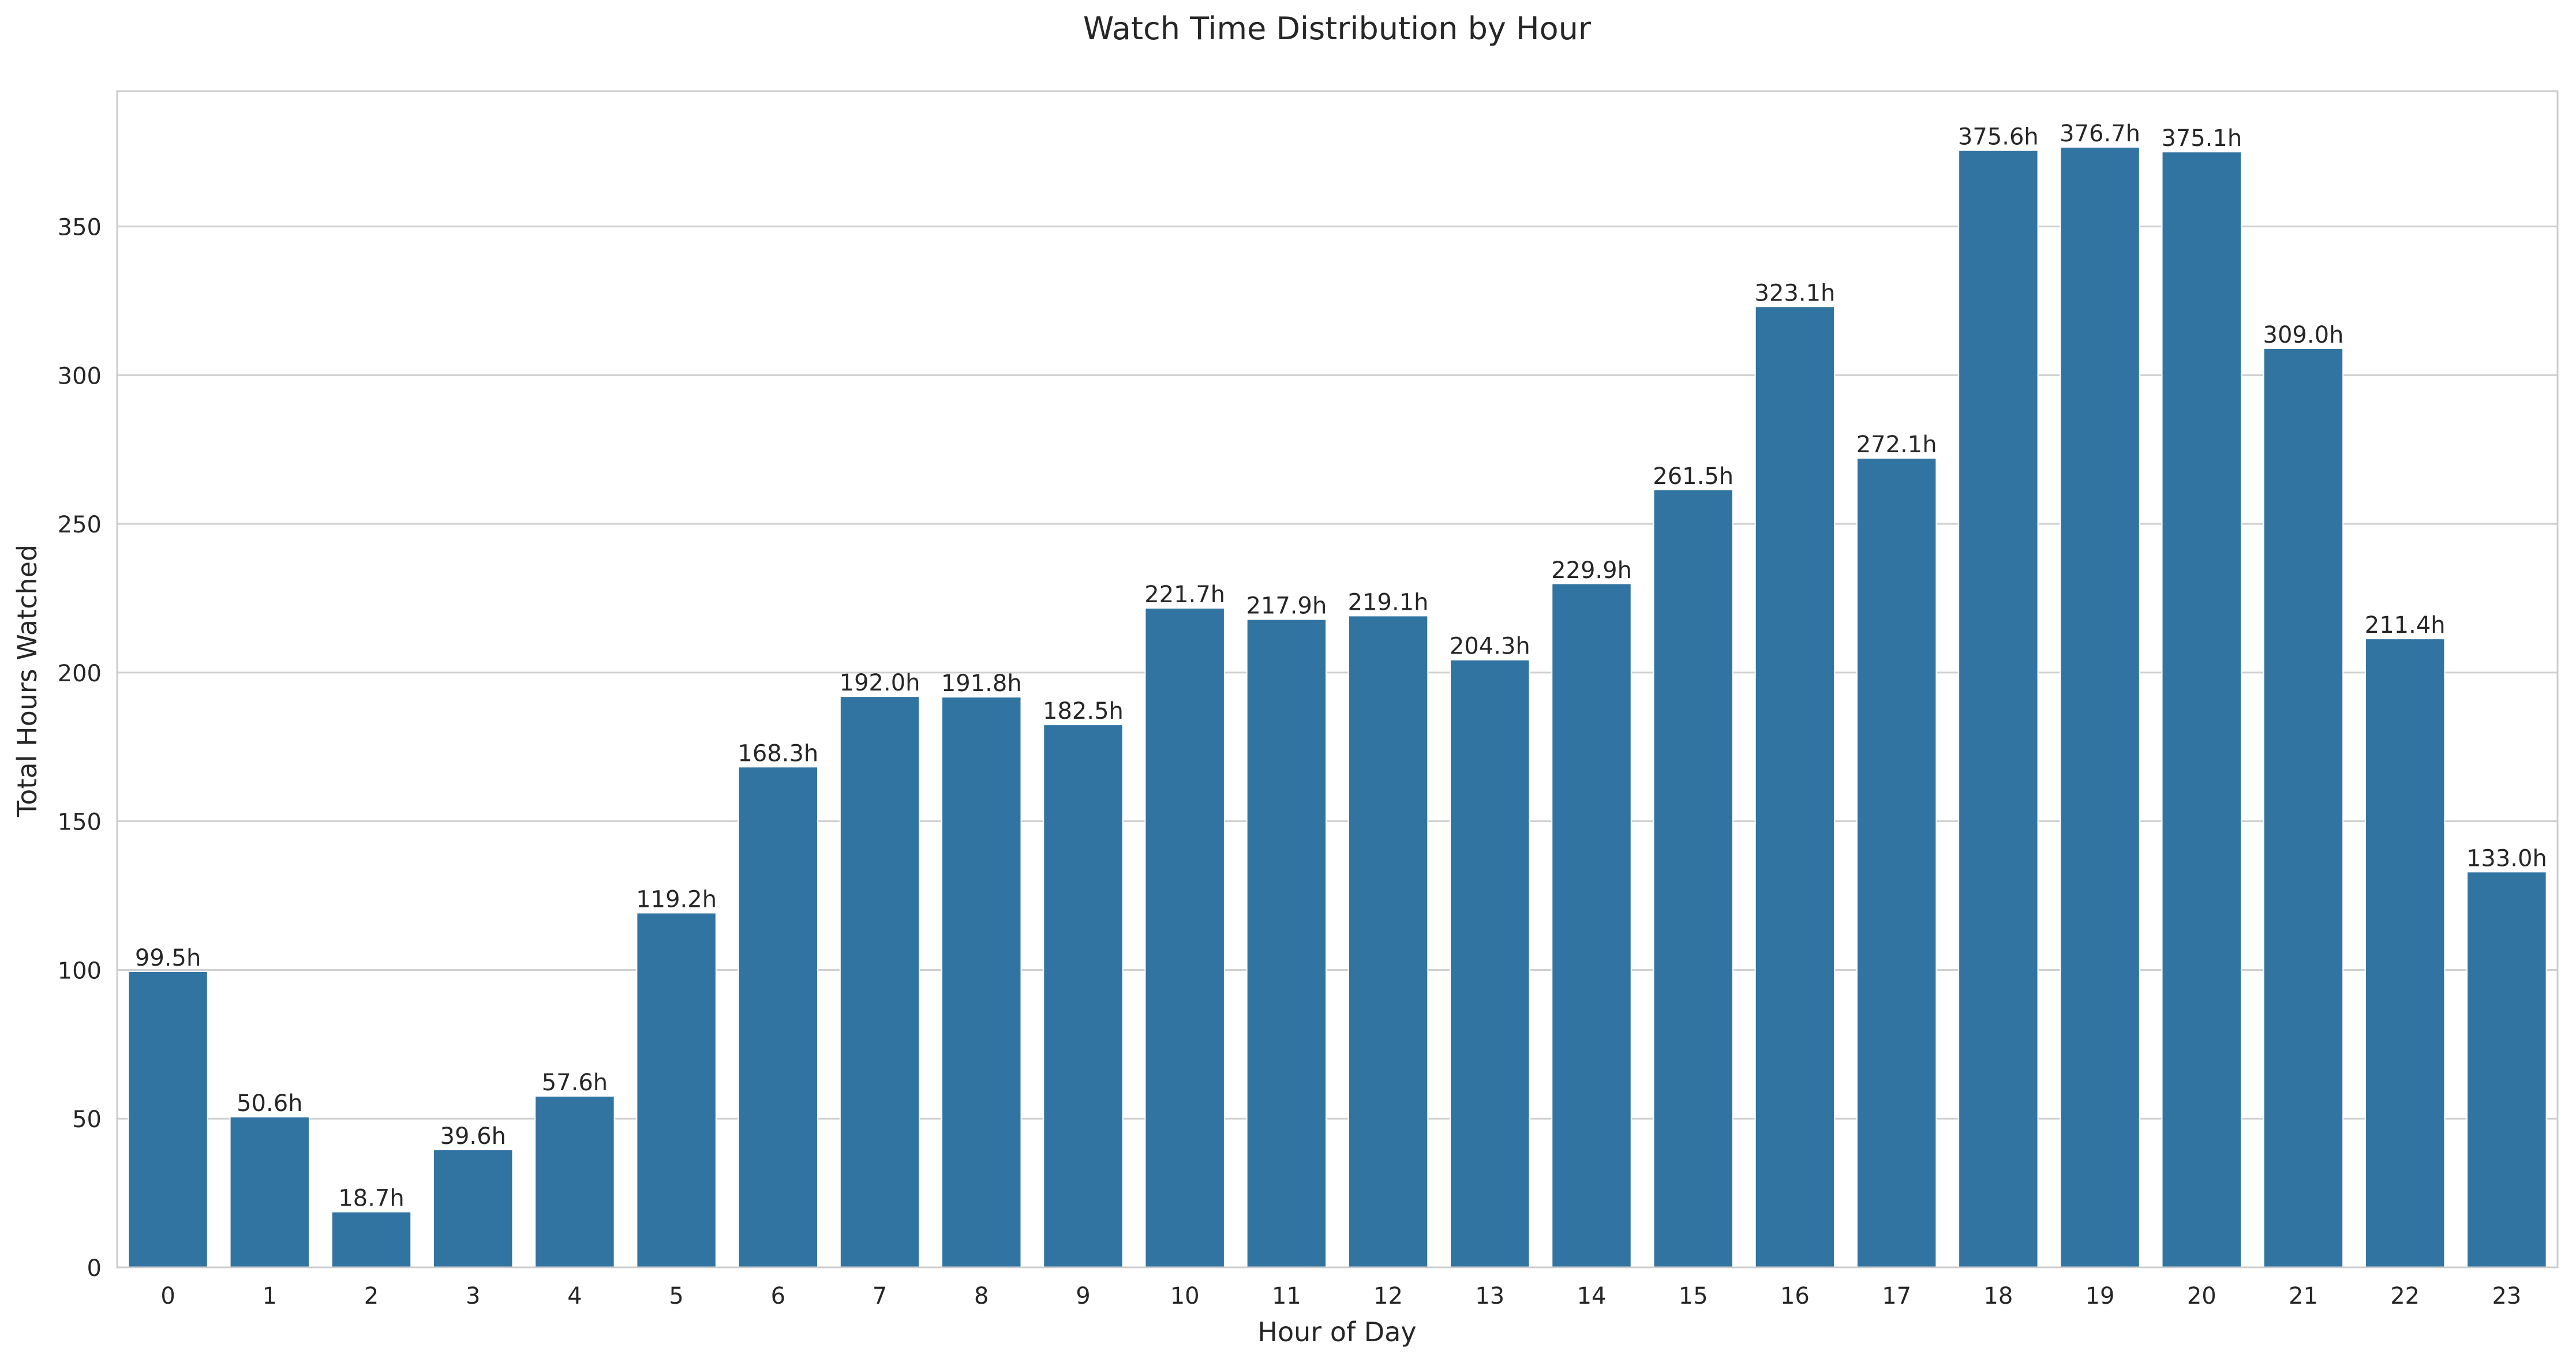 This screenshot has height=1366, width=2576. What do you see at coordinates (574, 1296) in the screenshot?
I see `x-tick-label: 4` at bounding box center [574, 1296].